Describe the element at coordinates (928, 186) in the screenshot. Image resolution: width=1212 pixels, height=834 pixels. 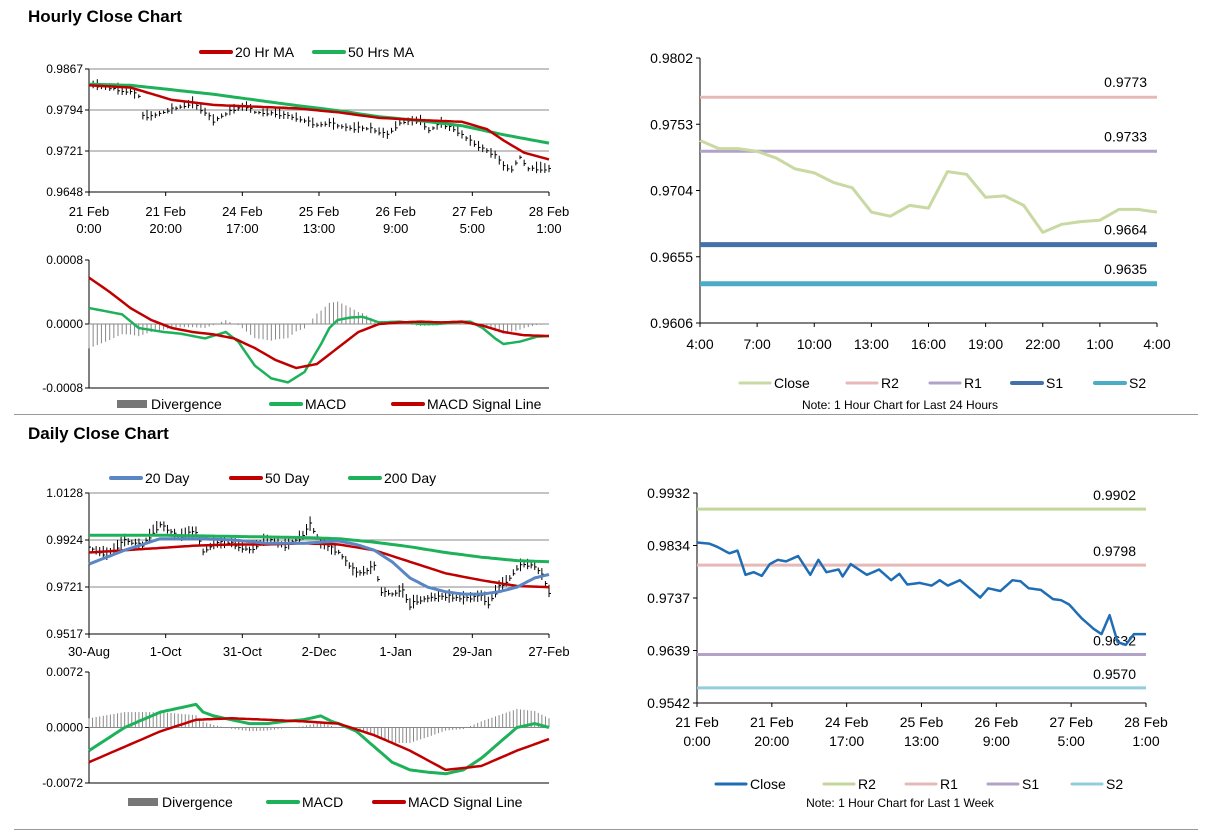
I see `hourly-24h-close-line` at that location.